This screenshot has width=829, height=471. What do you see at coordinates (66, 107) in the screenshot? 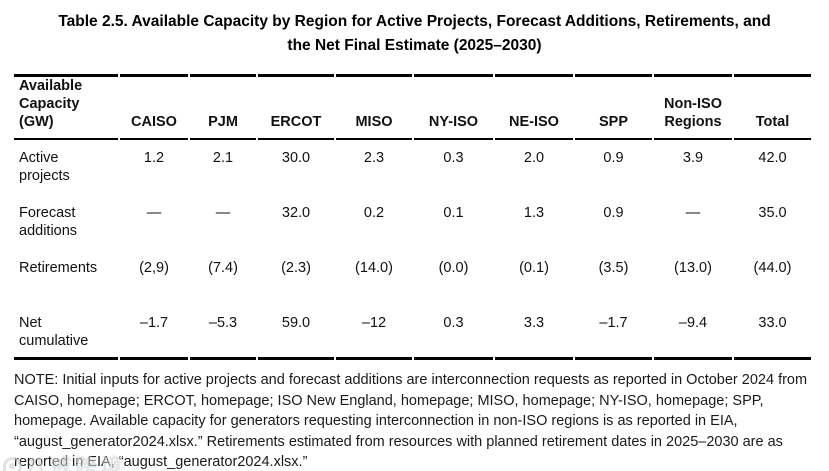
I see `corner-header: Available Capacity (GW)` at bounding box center [66, 107].